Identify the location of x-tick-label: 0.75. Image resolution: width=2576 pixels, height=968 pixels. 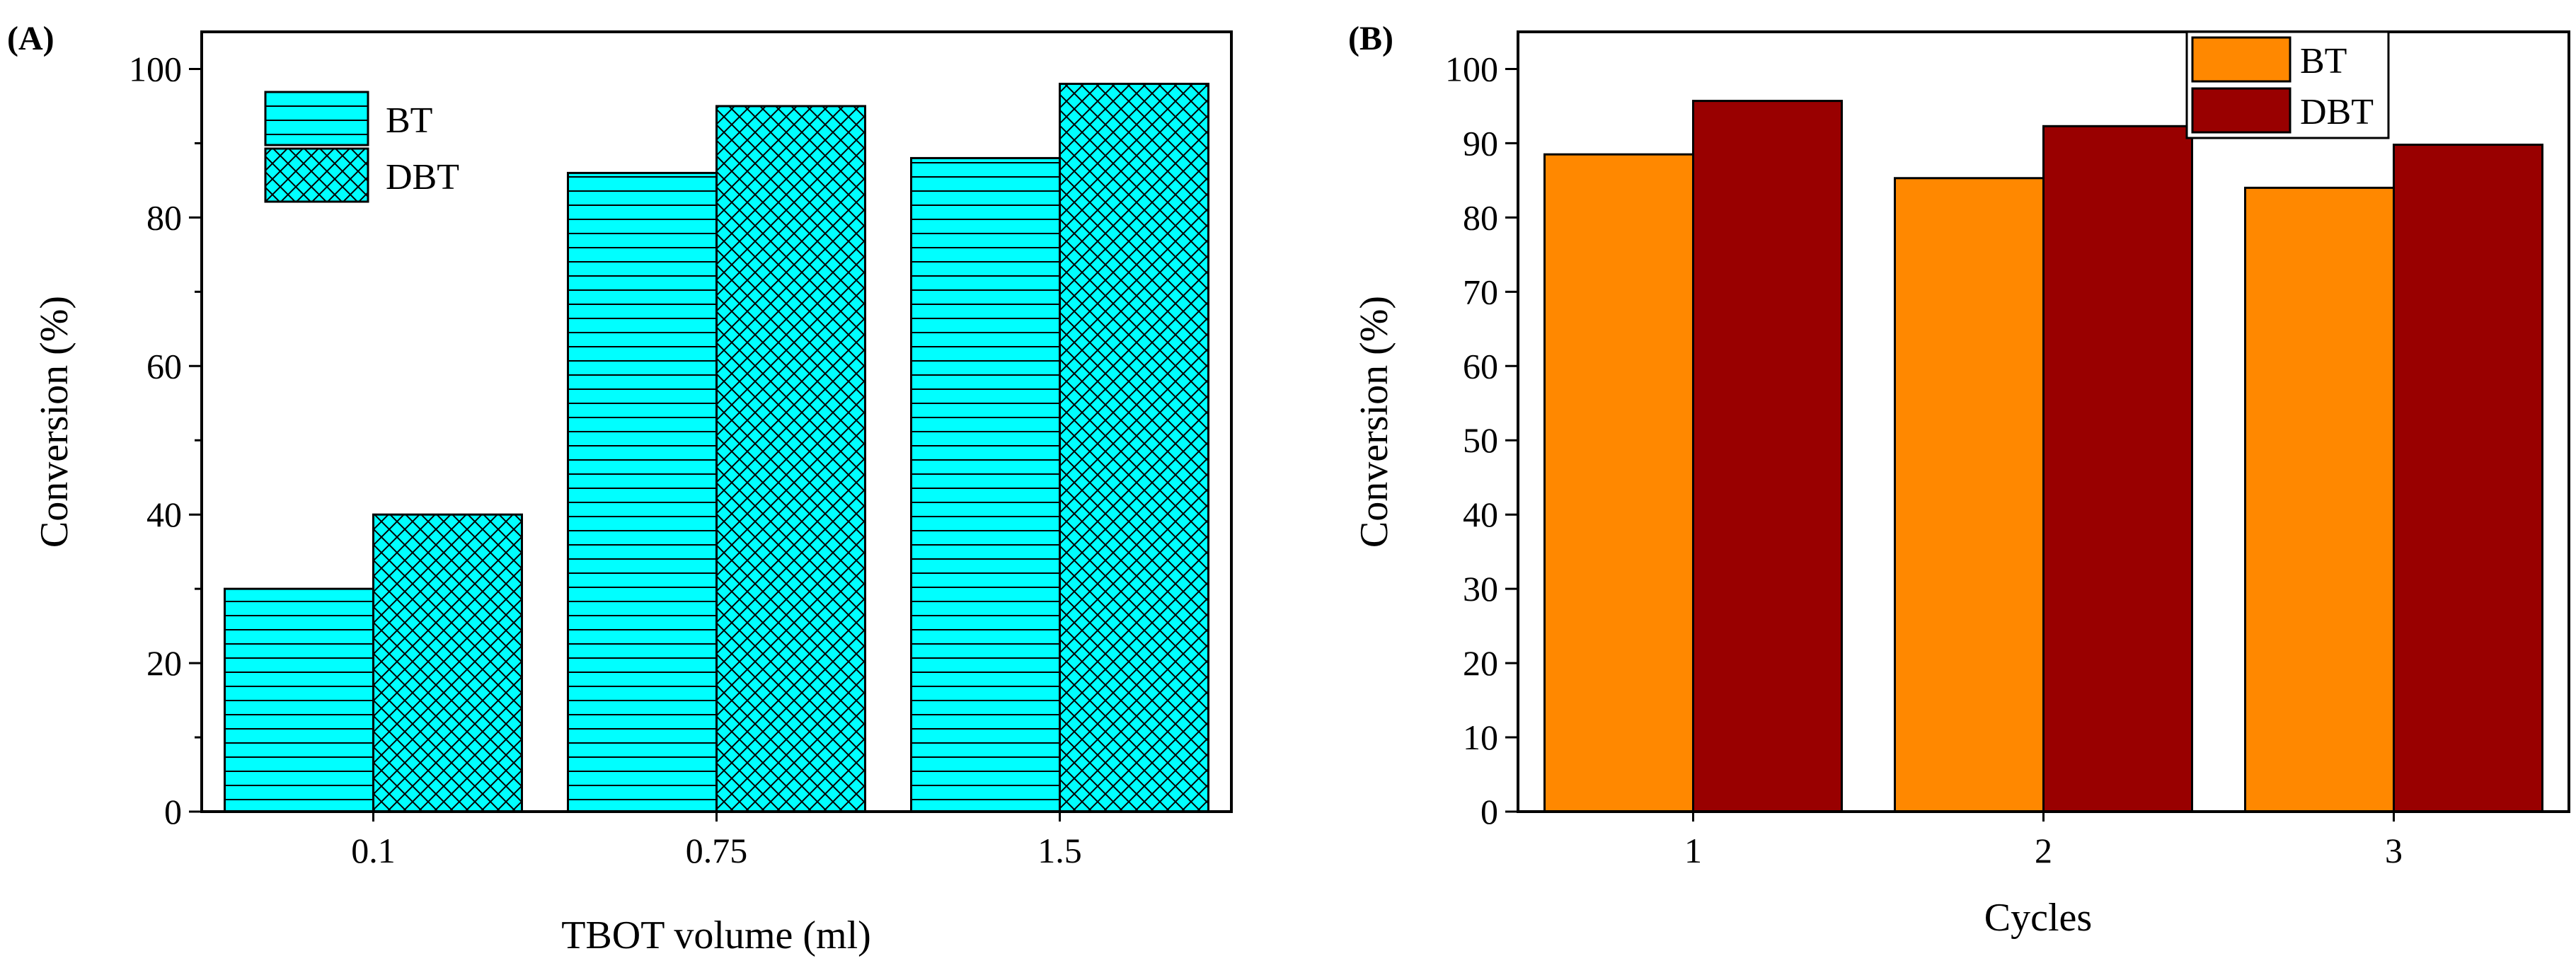
(717, 850).